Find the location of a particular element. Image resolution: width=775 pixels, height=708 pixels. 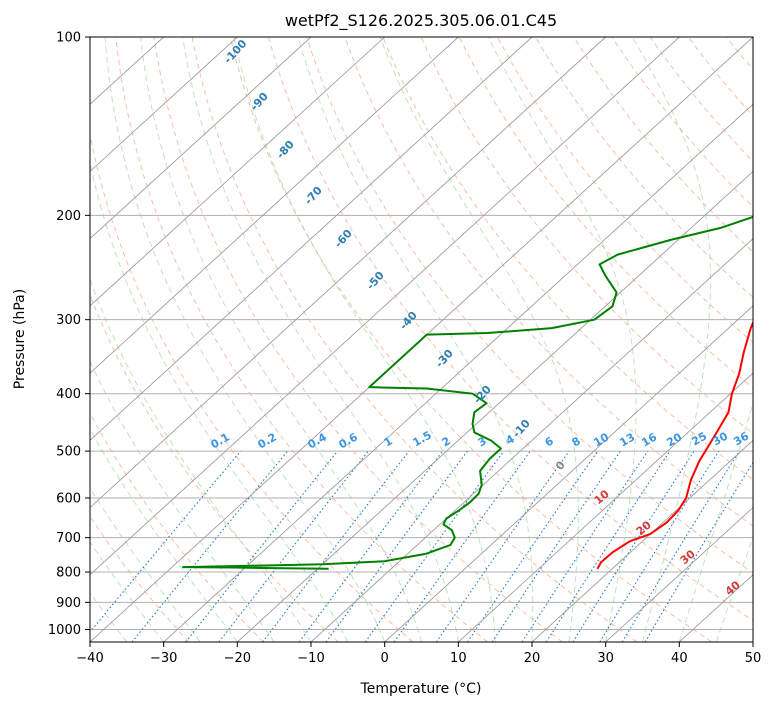

x-tick-label: 30 is located at coordinates (605, 658).